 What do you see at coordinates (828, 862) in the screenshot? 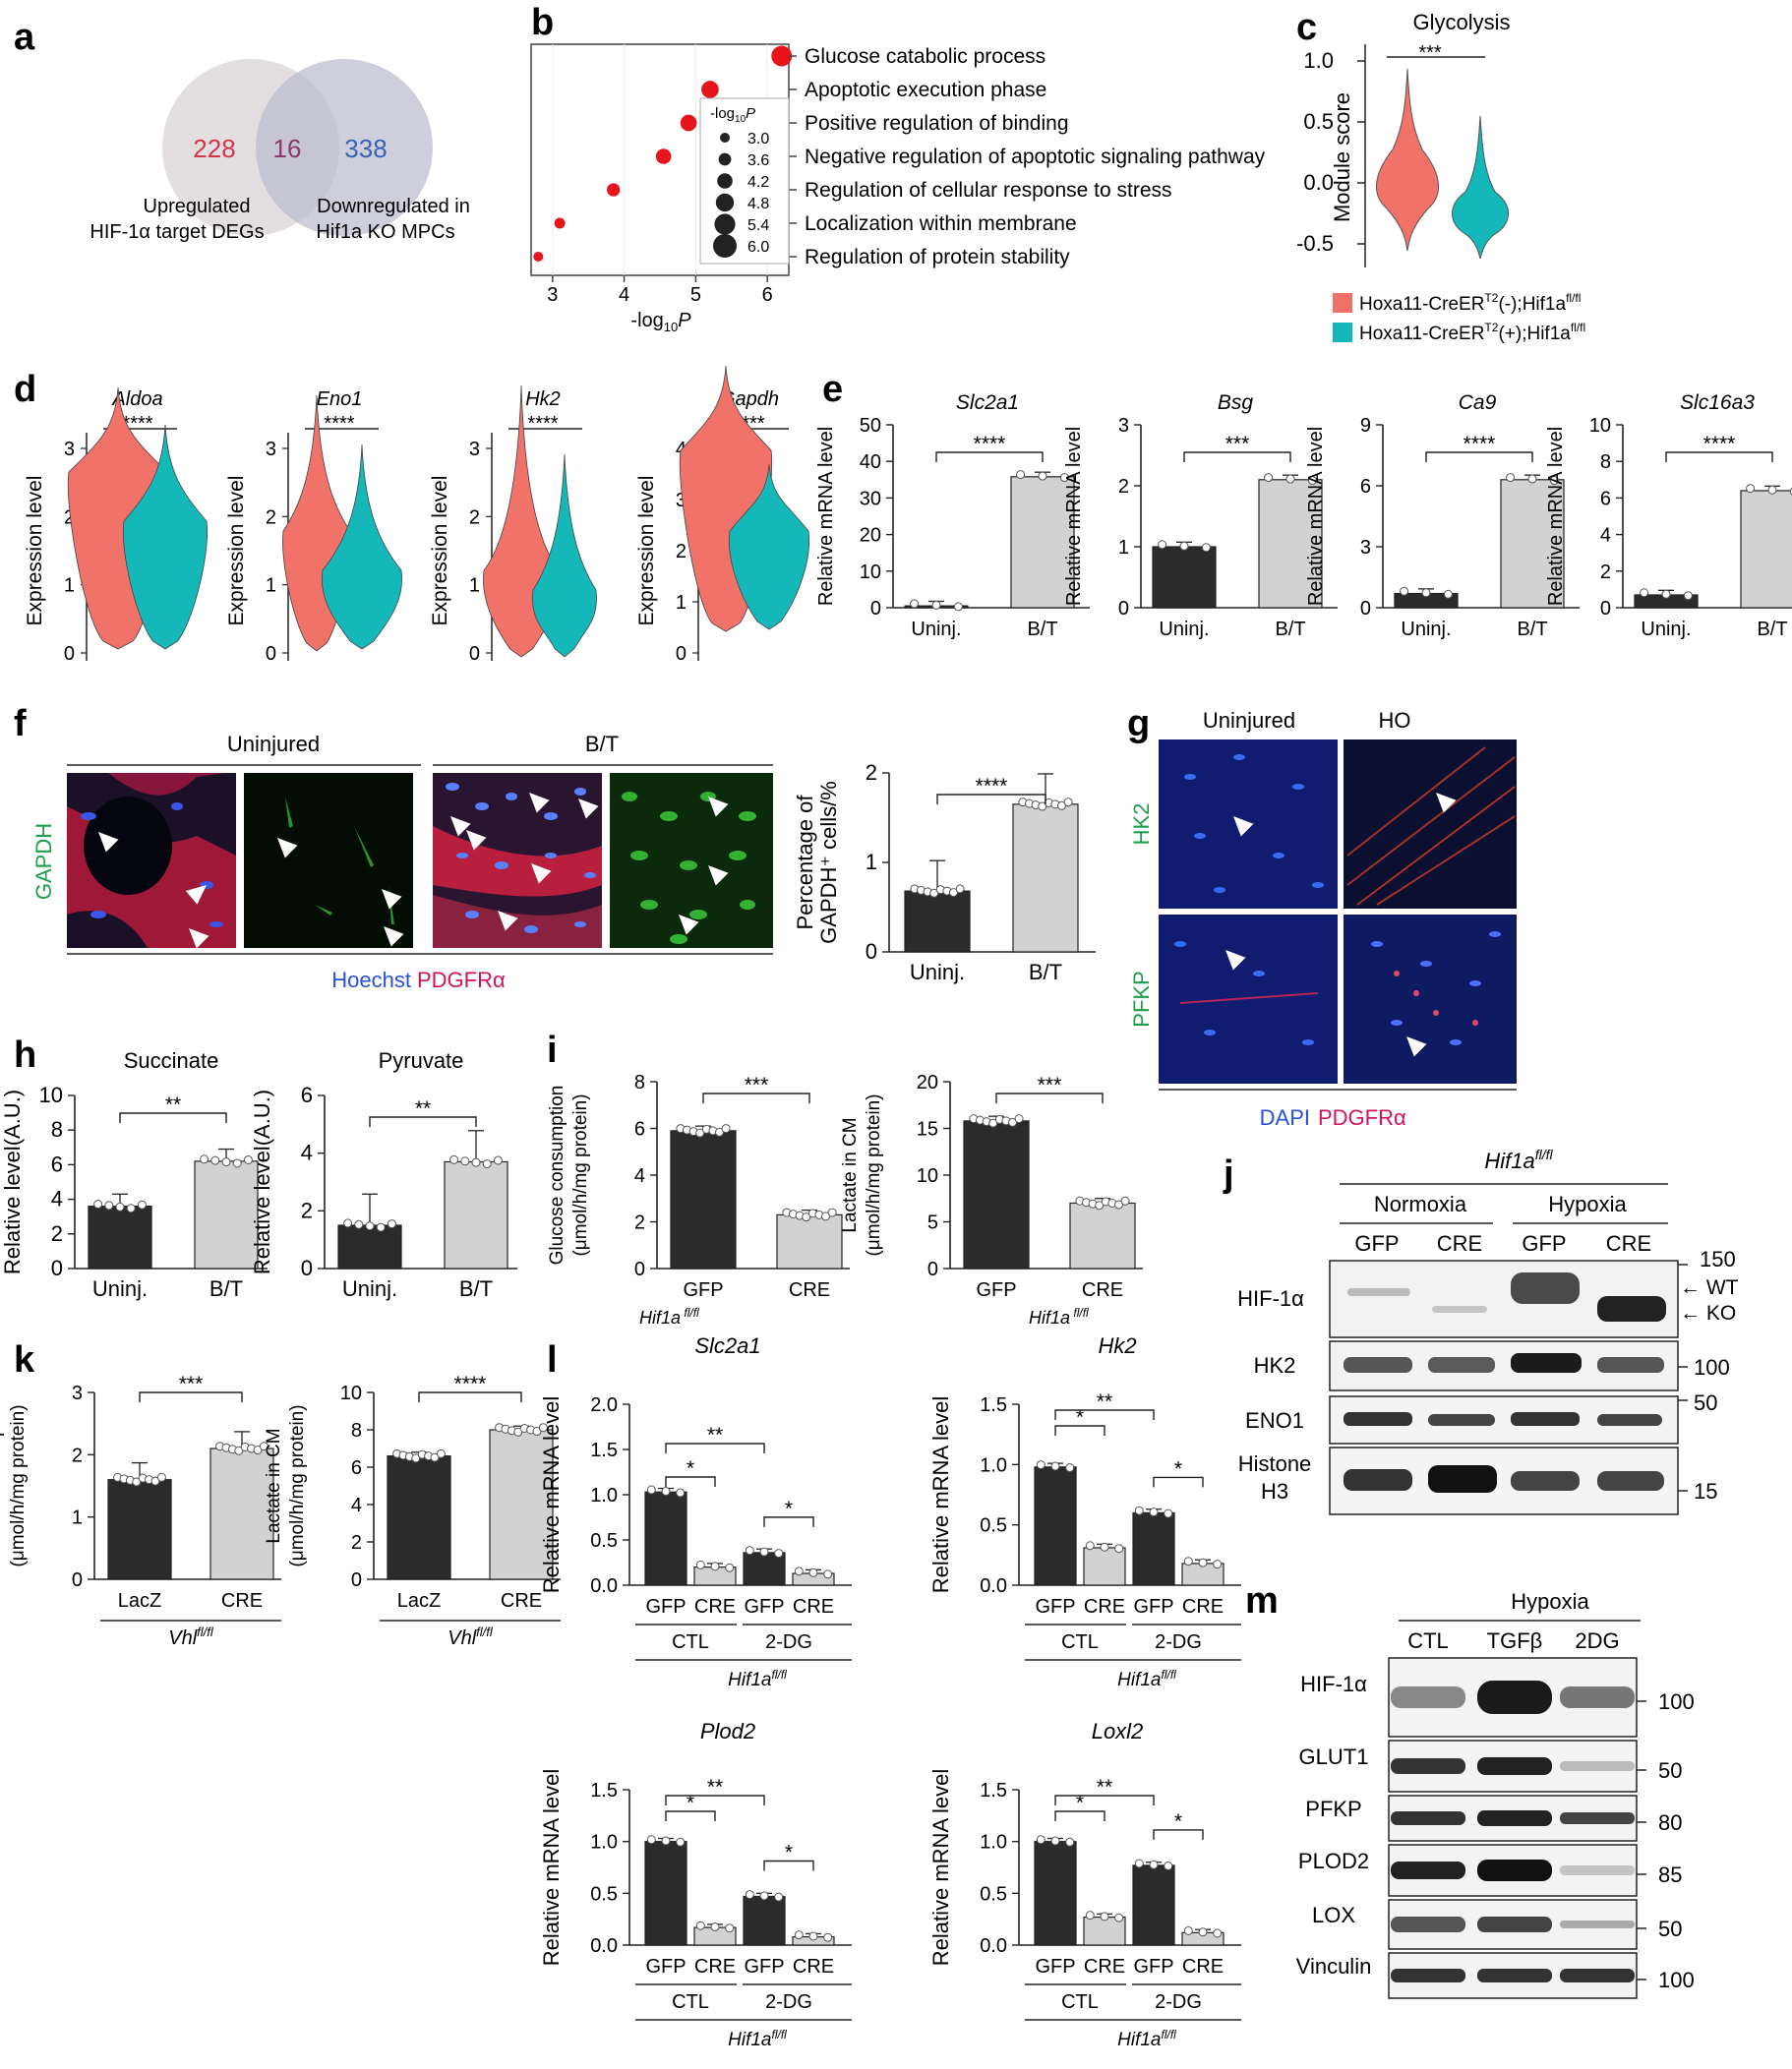
I see `bar-ylabel: GAPDH⁺ cells/%` at bounding box center [828, 862].